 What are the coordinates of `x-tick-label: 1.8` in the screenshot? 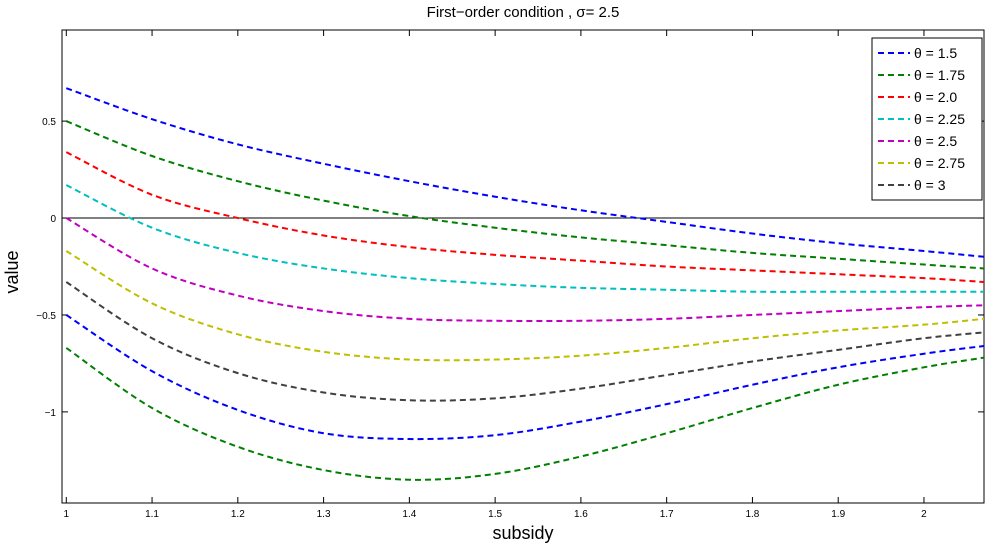 It's located at (752, 514).